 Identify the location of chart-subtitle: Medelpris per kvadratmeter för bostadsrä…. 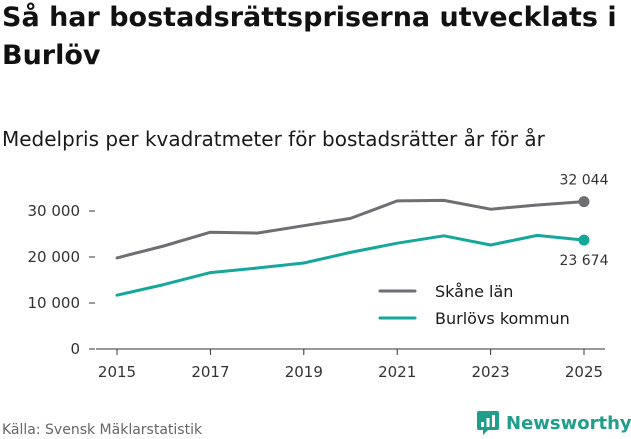
(273, 139).